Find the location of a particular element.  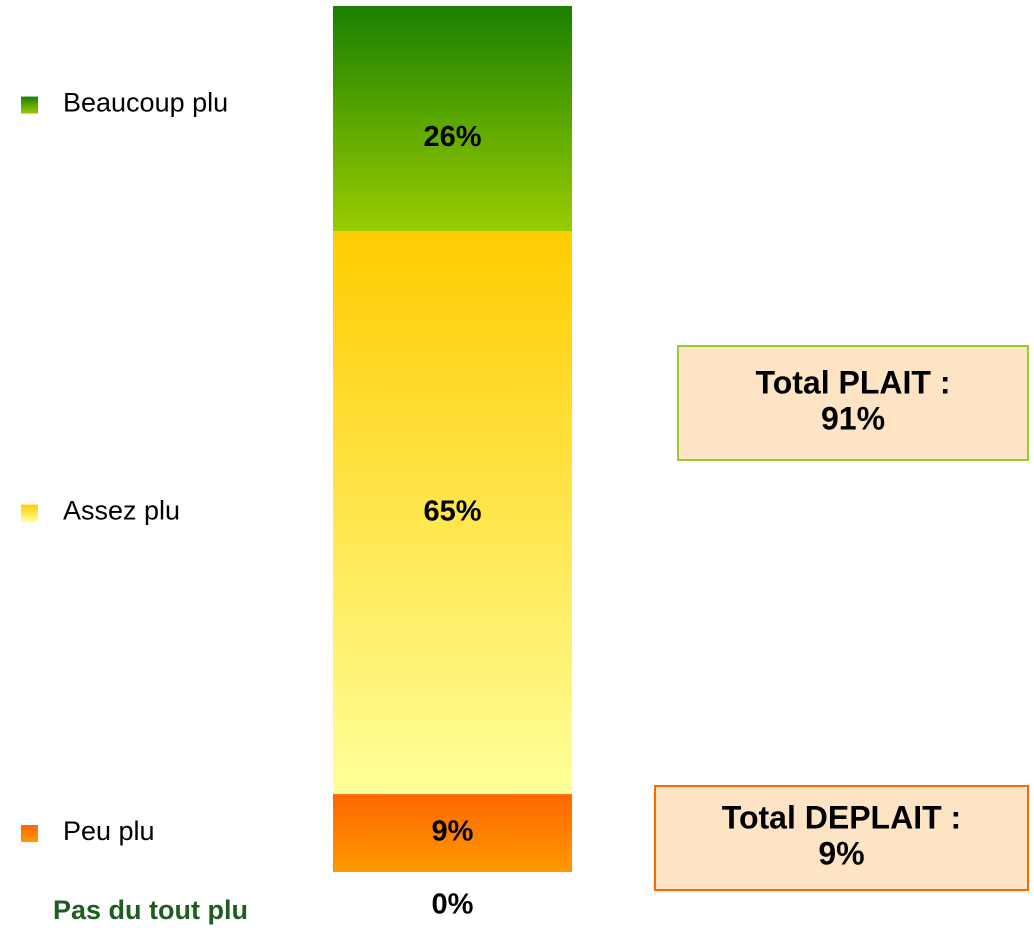

legend-label: Assez plu is located at coordinates (121, 511).